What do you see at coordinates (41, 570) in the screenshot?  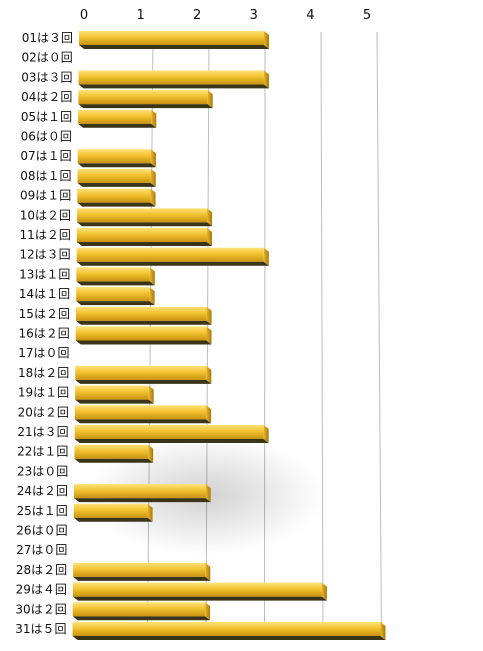 I see `category-label: 28は２回` at bounding box center [41, 570].